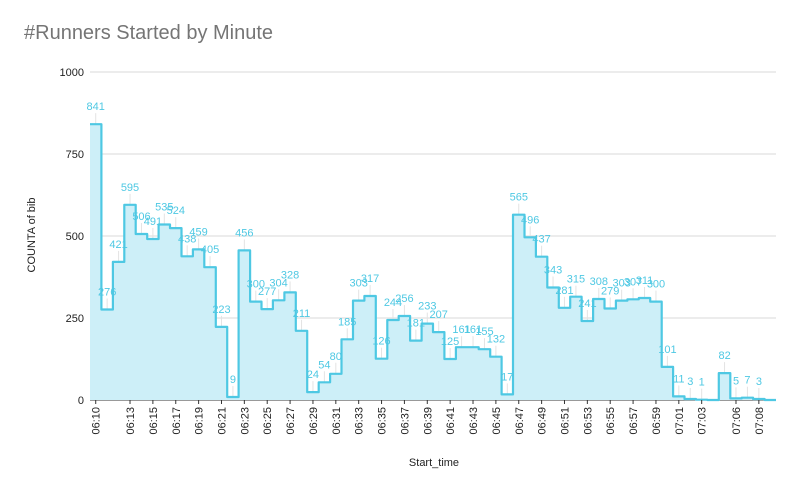 The height and width of the screenshot is (495, 801). Describe the element at coordinates (267, 292) in the screenshot. I see `data-label: 277` at that location.